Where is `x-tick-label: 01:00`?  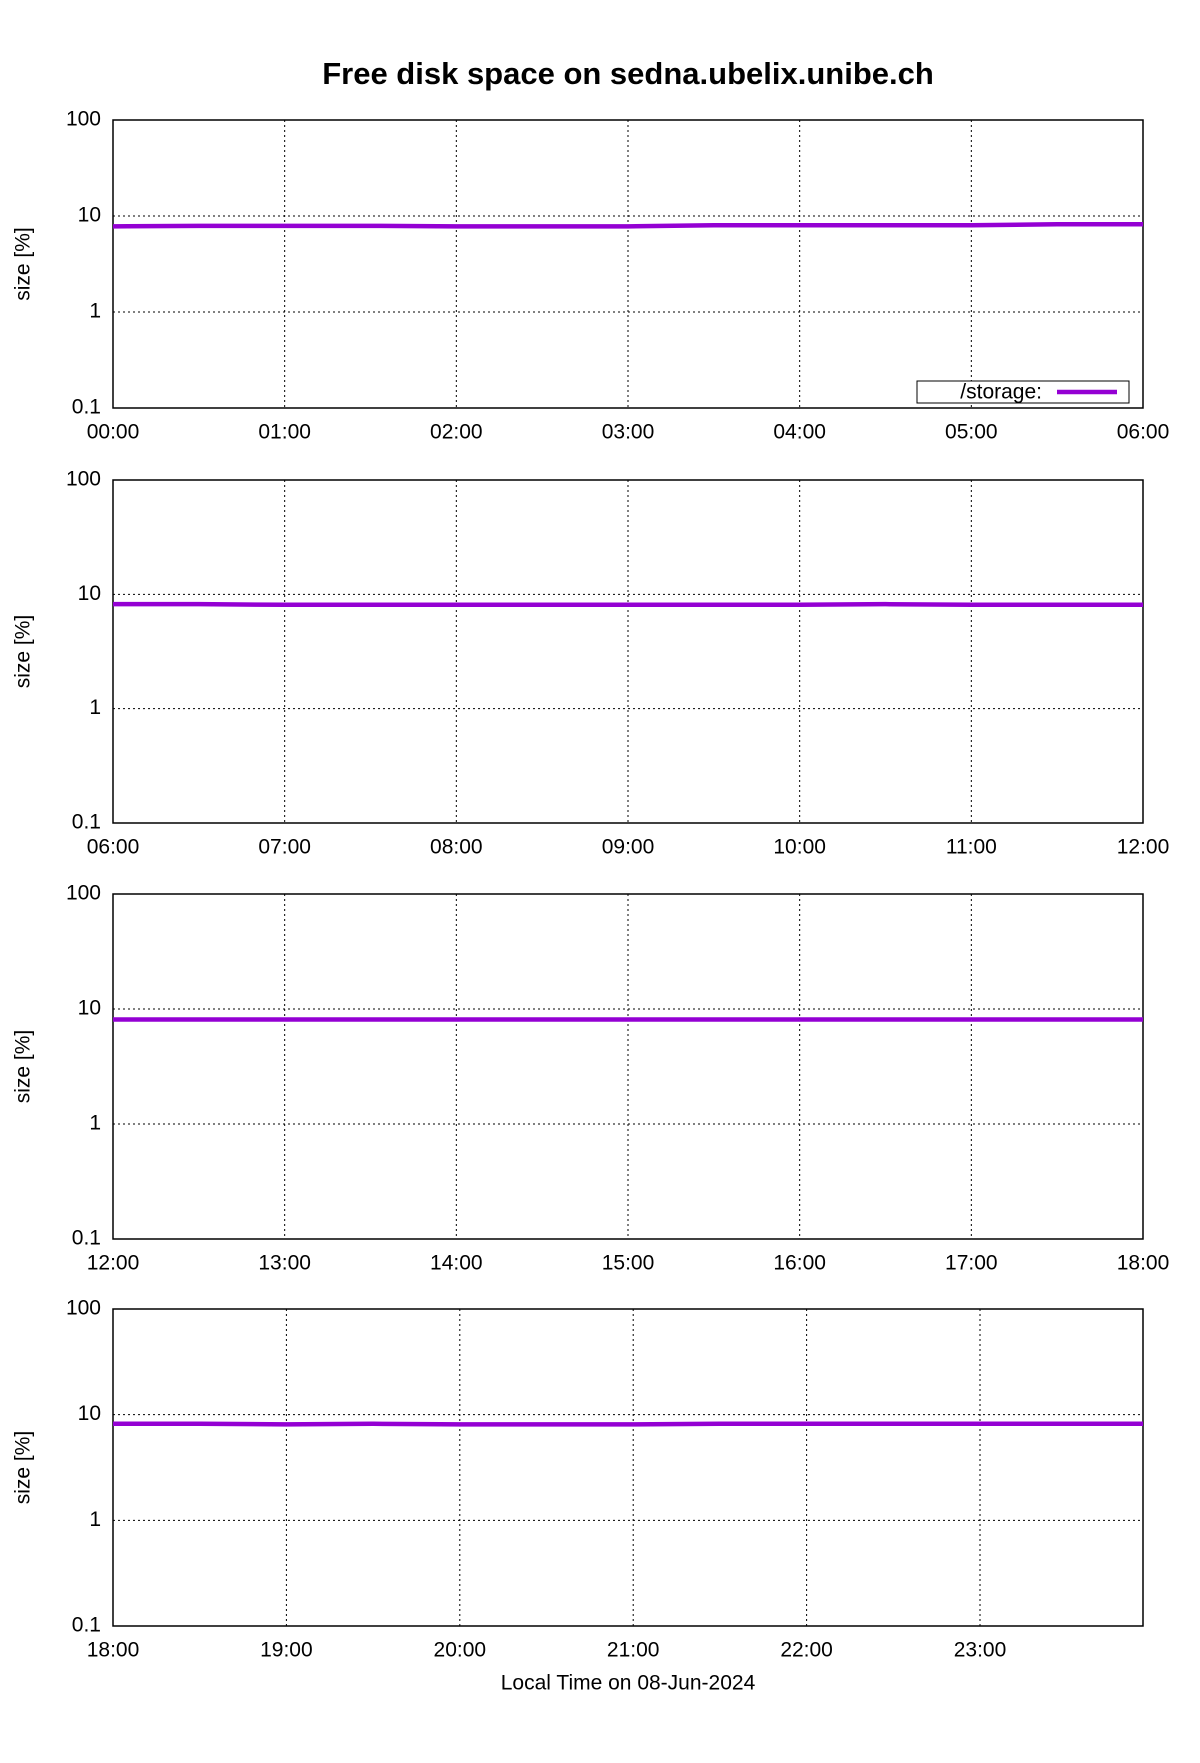
x-tick-label: 01:00 is located at coordinates (284, 432).